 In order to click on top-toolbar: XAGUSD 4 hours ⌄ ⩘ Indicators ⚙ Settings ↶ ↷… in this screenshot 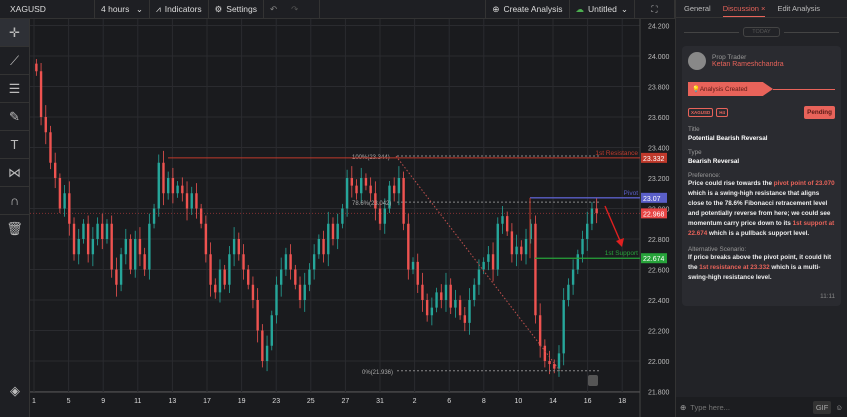, I will do `click(337, 9)`.